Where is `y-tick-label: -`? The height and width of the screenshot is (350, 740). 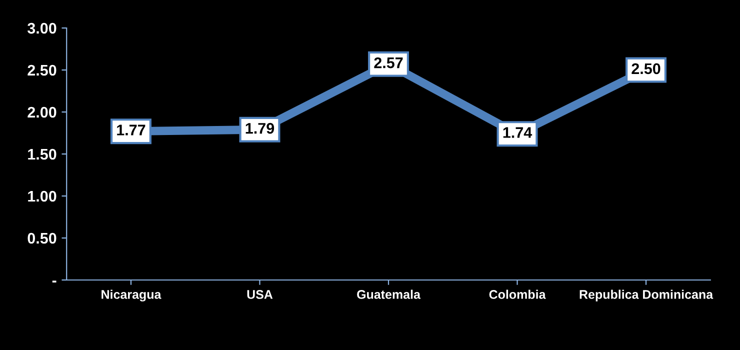 y-tick-label: - is located at coordinates (54, 281).